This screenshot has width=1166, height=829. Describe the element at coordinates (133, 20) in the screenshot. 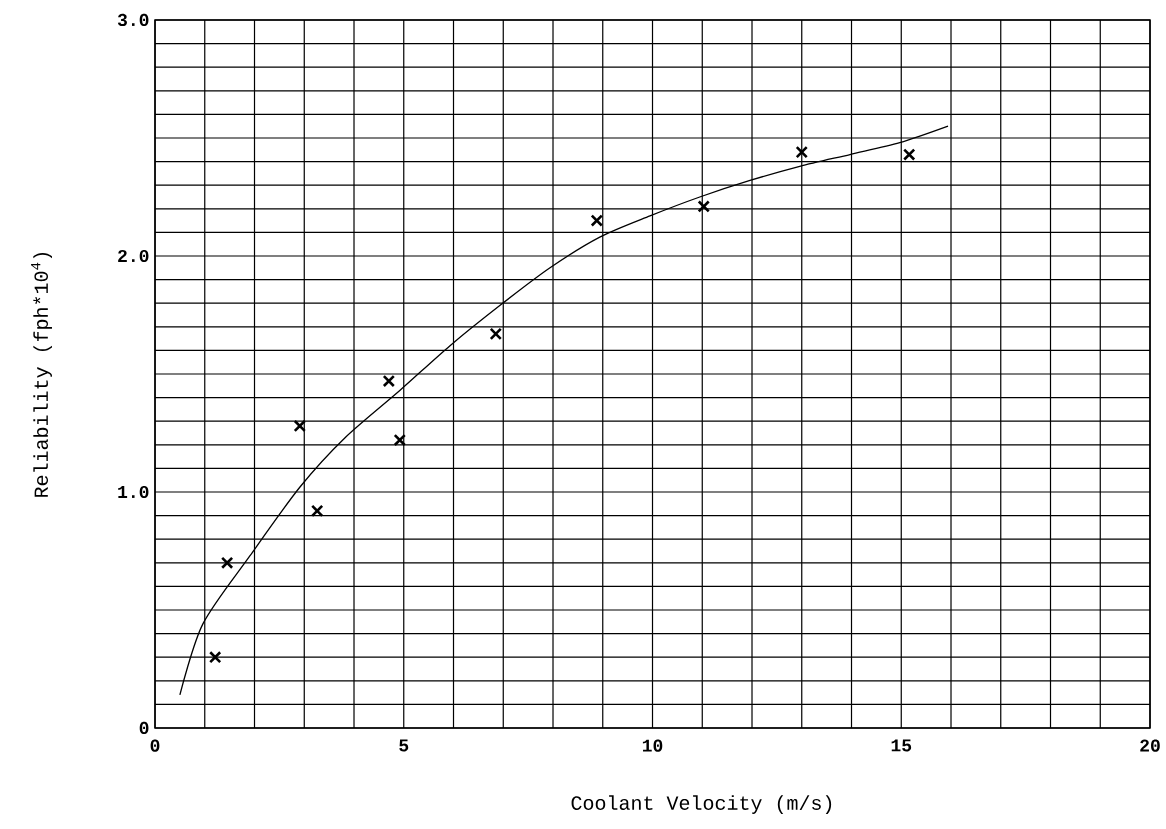

I see `y-tick-label: 3.0` at that location.